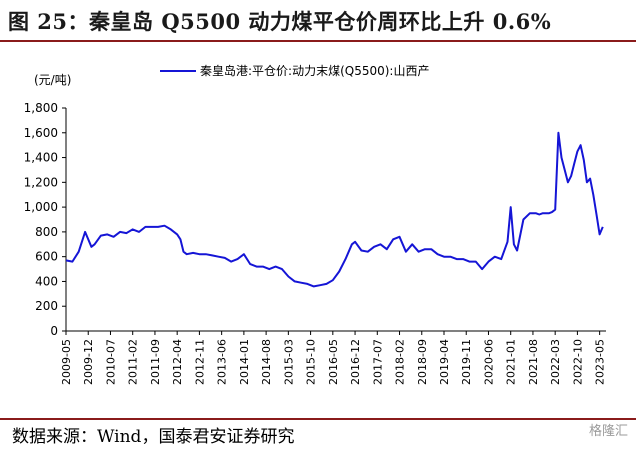 The width and height of the screenshot is (636, 452). What do you see at coordinates (266, 362) in the screenshot?
I see `x-tick-label: 2014-08` at bounding box center [266, 362].